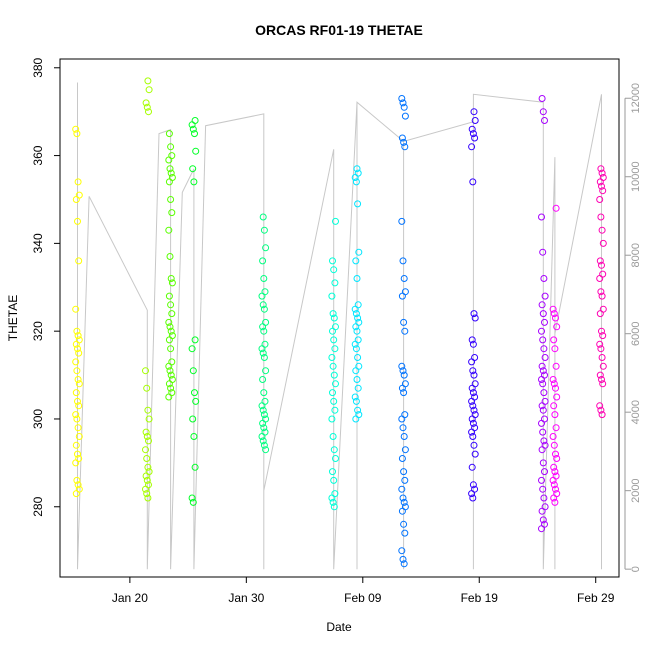  What do you see at coordinates (596, 598) in the screenshot?
I see `x-tick-label: Feb 29` at bounding box center [596, 598].